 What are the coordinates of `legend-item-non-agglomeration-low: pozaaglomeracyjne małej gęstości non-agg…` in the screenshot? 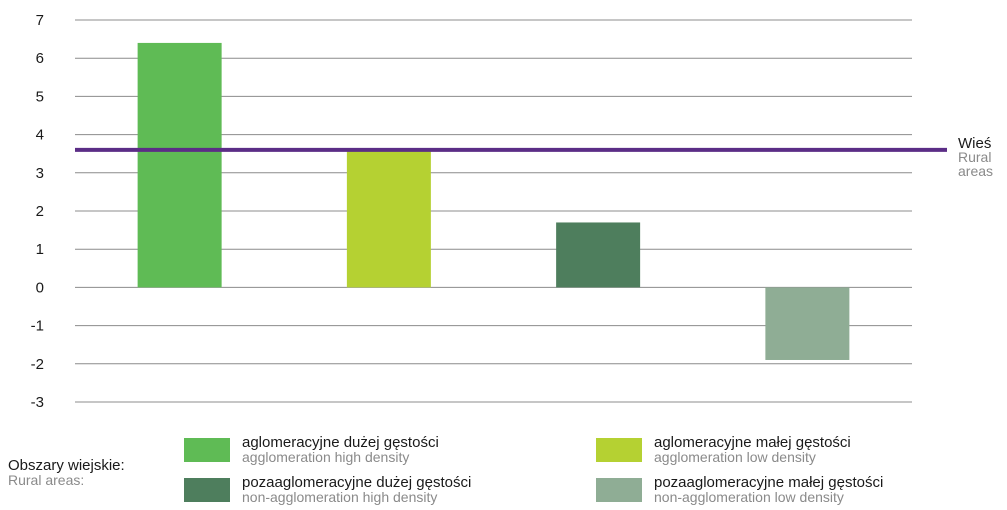 It's located at (740, 489).